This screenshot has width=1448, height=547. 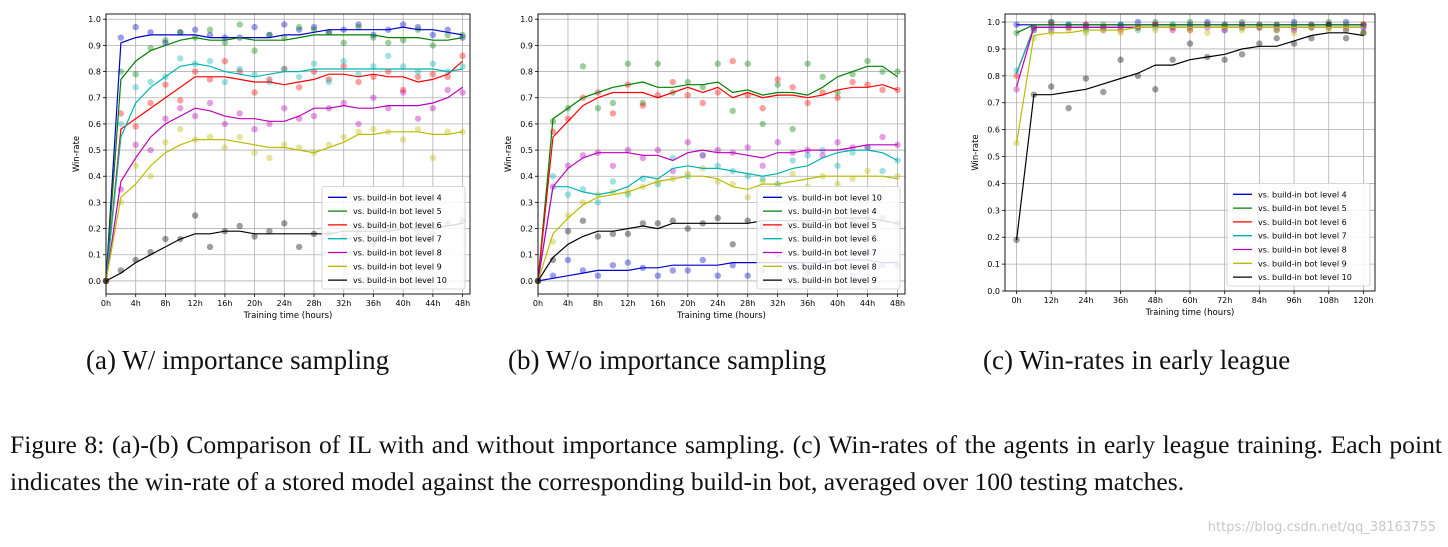 I want to click on chart-b-legend-label-6: vs. build-in bot level 9, so click(x=832, y=280).